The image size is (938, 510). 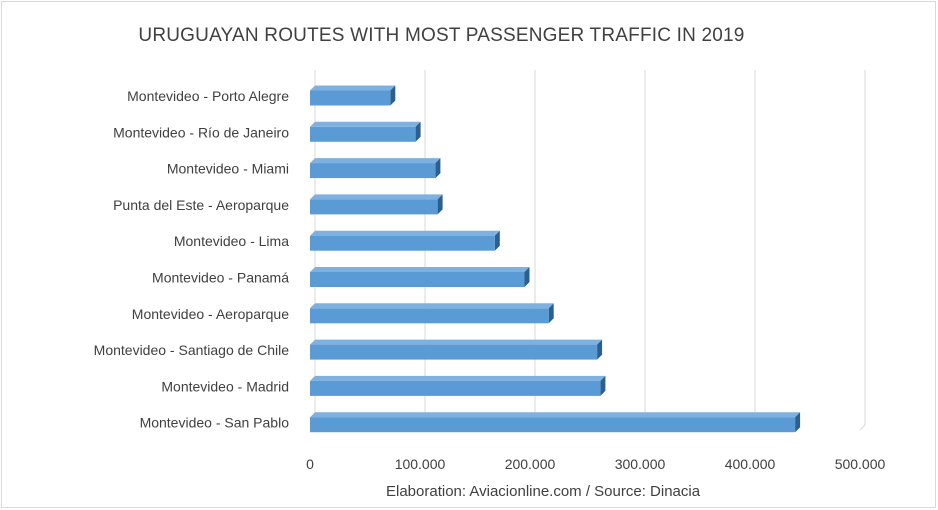 What do you see at coordinates (225, 386) in the screenshot?
I see `category-label: Montevideo - Madrid` at bounding box center [225, 386].